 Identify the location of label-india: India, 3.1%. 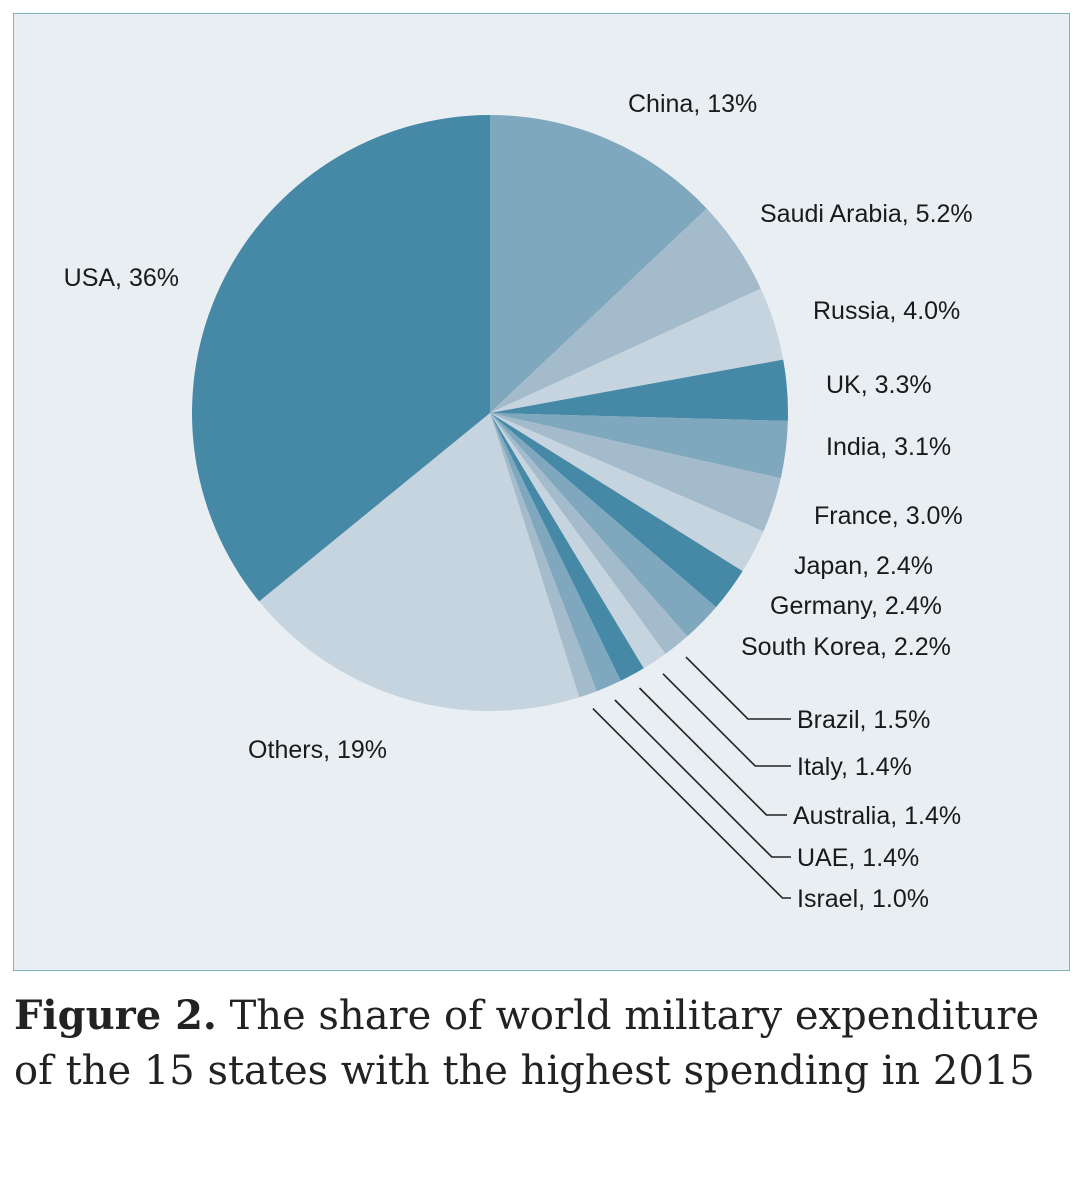
(888, 447).